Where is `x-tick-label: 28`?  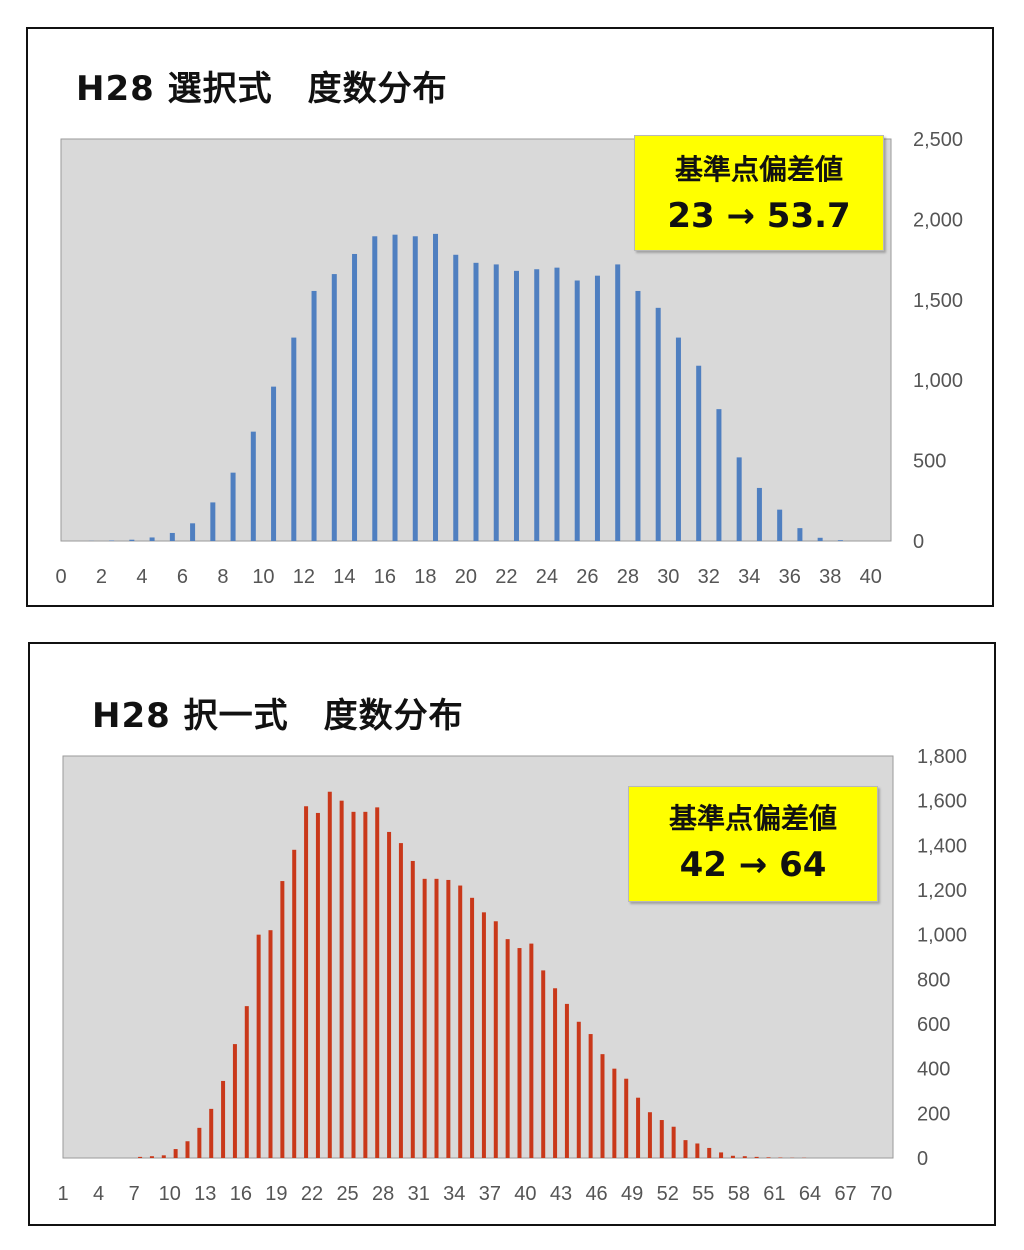 x-tick-label: 28 is located at coordinates (383, 1194).